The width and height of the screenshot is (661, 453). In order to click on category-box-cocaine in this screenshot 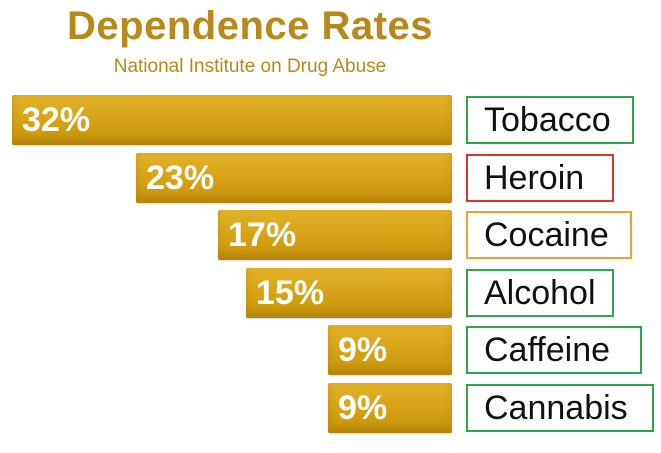, I will do `click(549, 235)`.